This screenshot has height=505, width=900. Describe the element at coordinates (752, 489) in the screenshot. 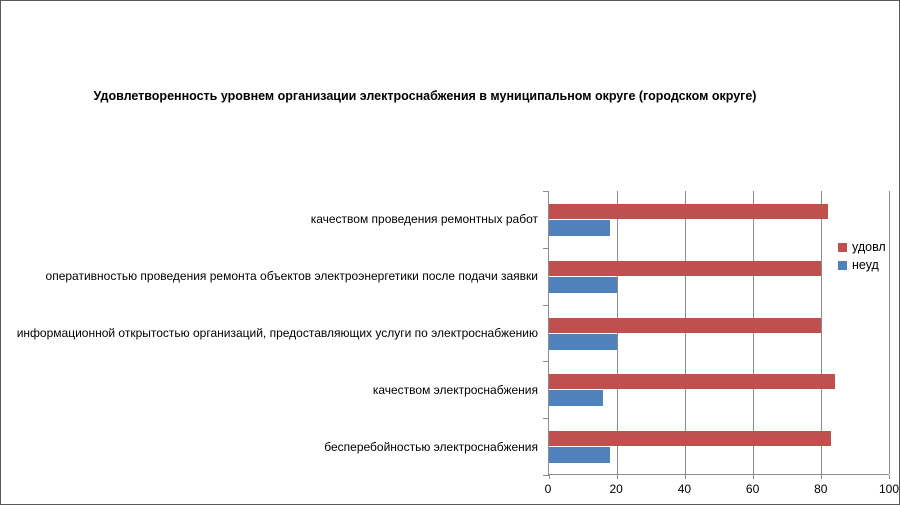

I see `x-tick-label: 60` at that location.